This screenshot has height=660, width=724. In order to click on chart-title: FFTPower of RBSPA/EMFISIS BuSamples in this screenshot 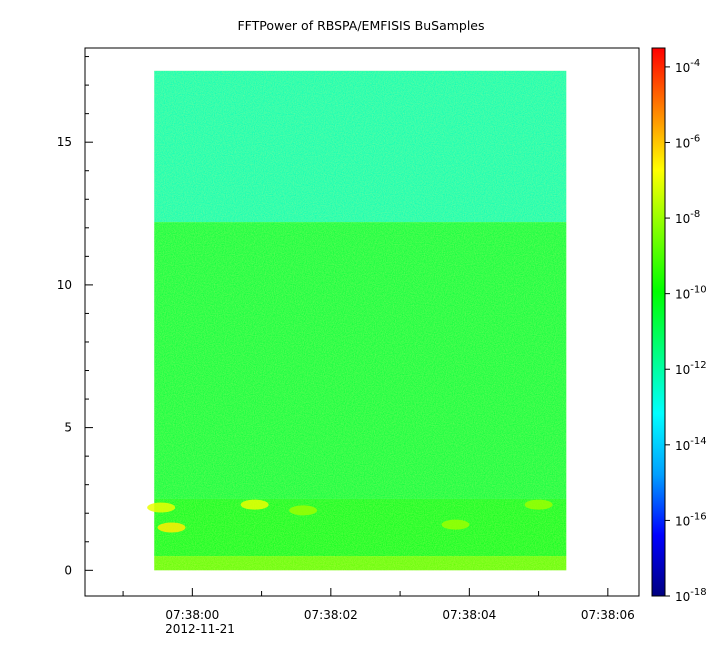, I will do `click(360, 25)`.